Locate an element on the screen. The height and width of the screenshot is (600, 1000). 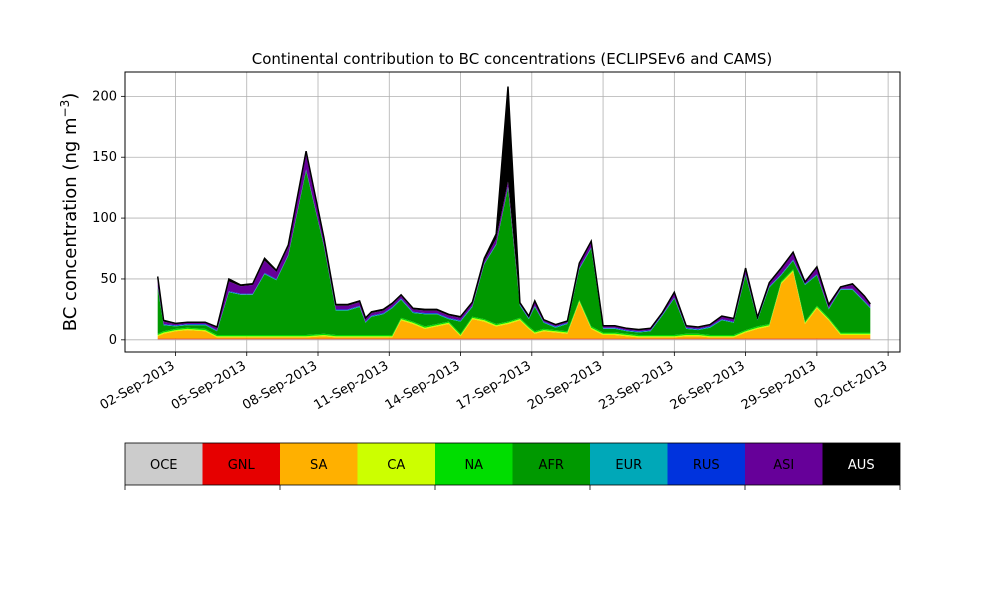
legend-label-rus: RUS is located at coordinates (706, 465).